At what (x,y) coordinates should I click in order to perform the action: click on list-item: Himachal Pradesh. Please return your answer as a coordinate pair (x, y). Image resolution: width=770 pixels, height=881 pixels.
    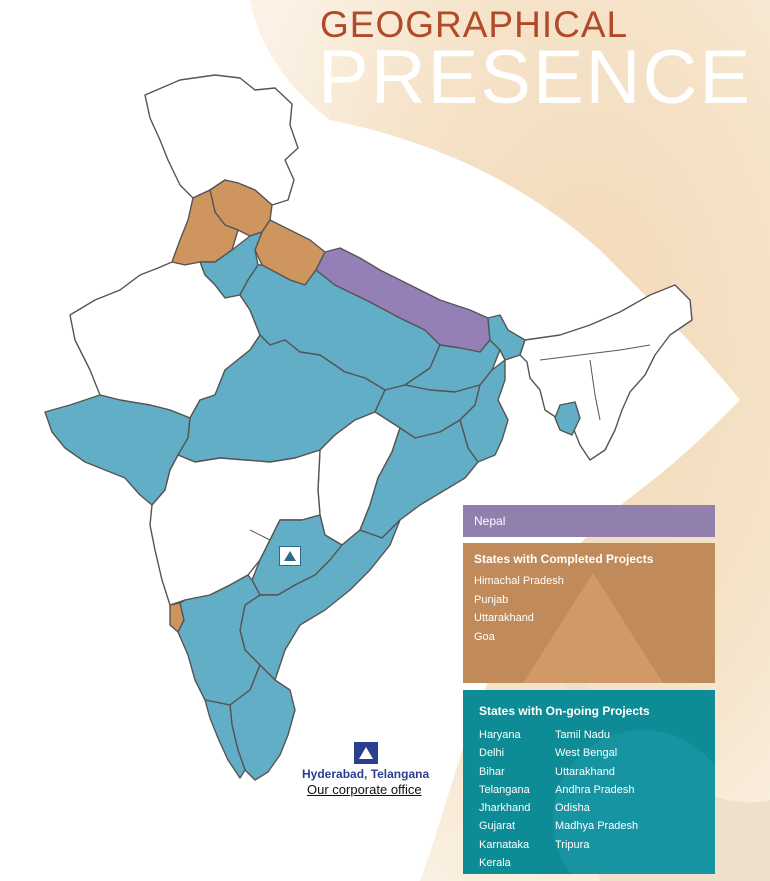
    Looking at the image, I should click on (519, 581).